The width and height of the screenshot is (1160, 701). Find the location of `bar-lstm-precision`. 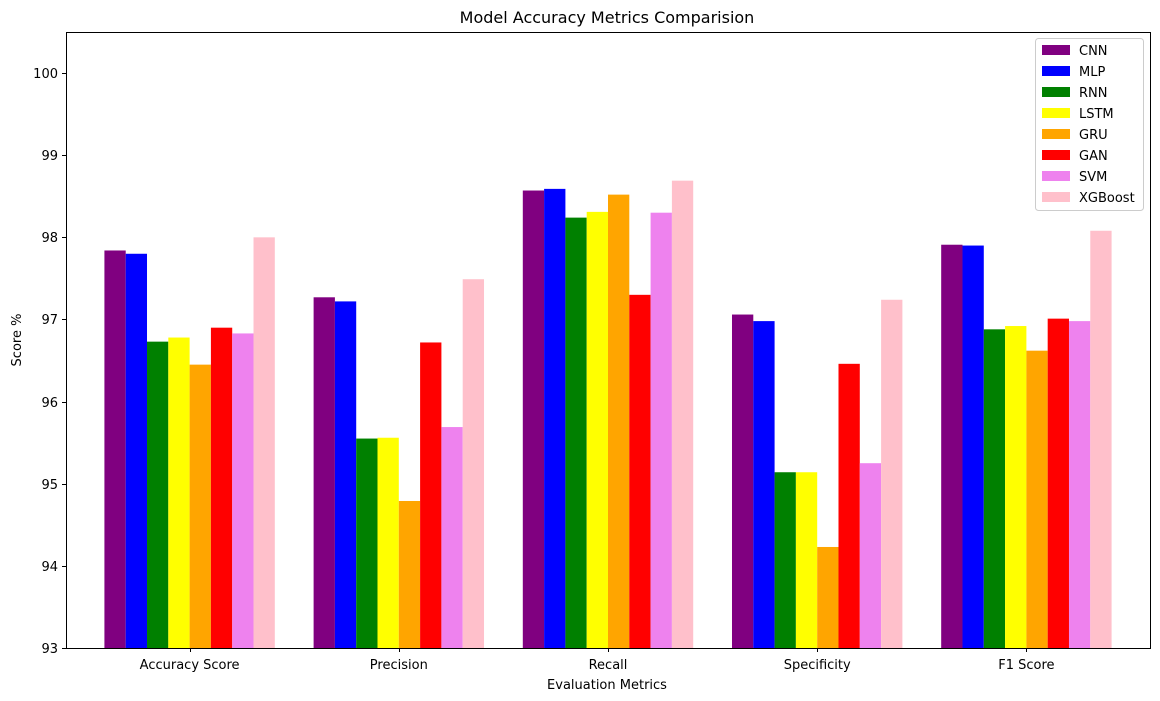

bar-lstm-precision is located at coordinates (388, 542).